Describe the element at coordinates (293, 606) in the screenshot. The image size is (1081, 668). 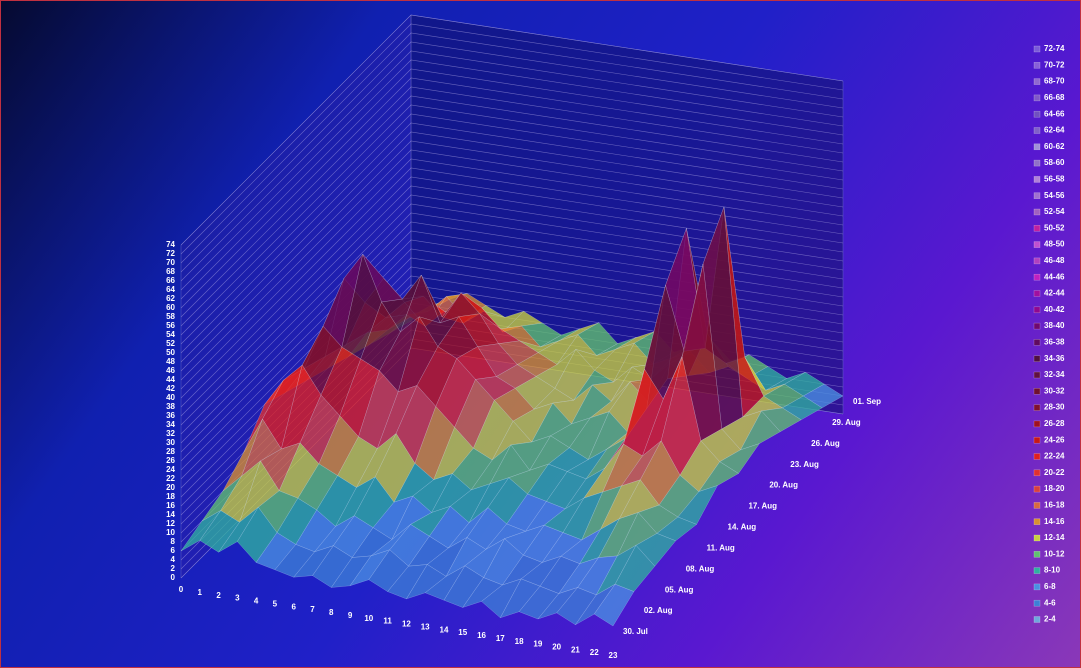
I see `x-tick-label: 6` at that location.